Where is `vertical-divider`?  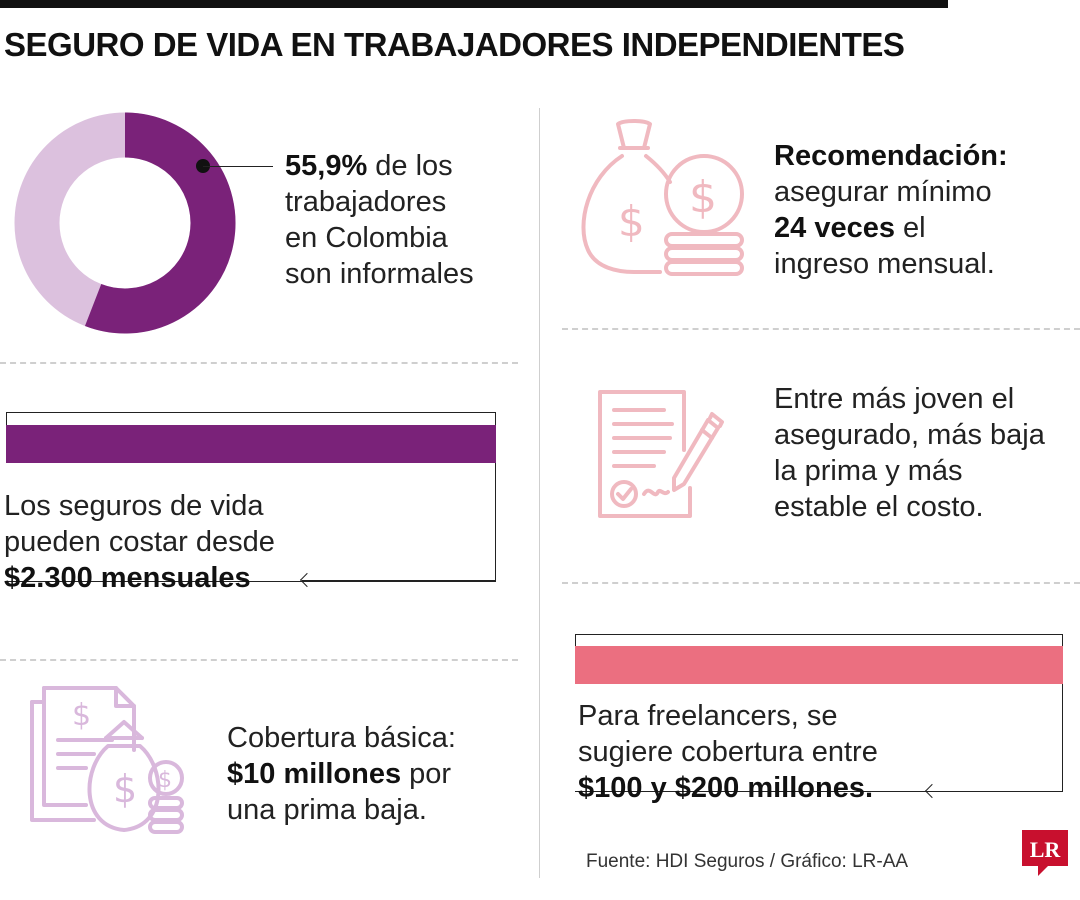
vertical-divider is located at coordinates (539, 493).